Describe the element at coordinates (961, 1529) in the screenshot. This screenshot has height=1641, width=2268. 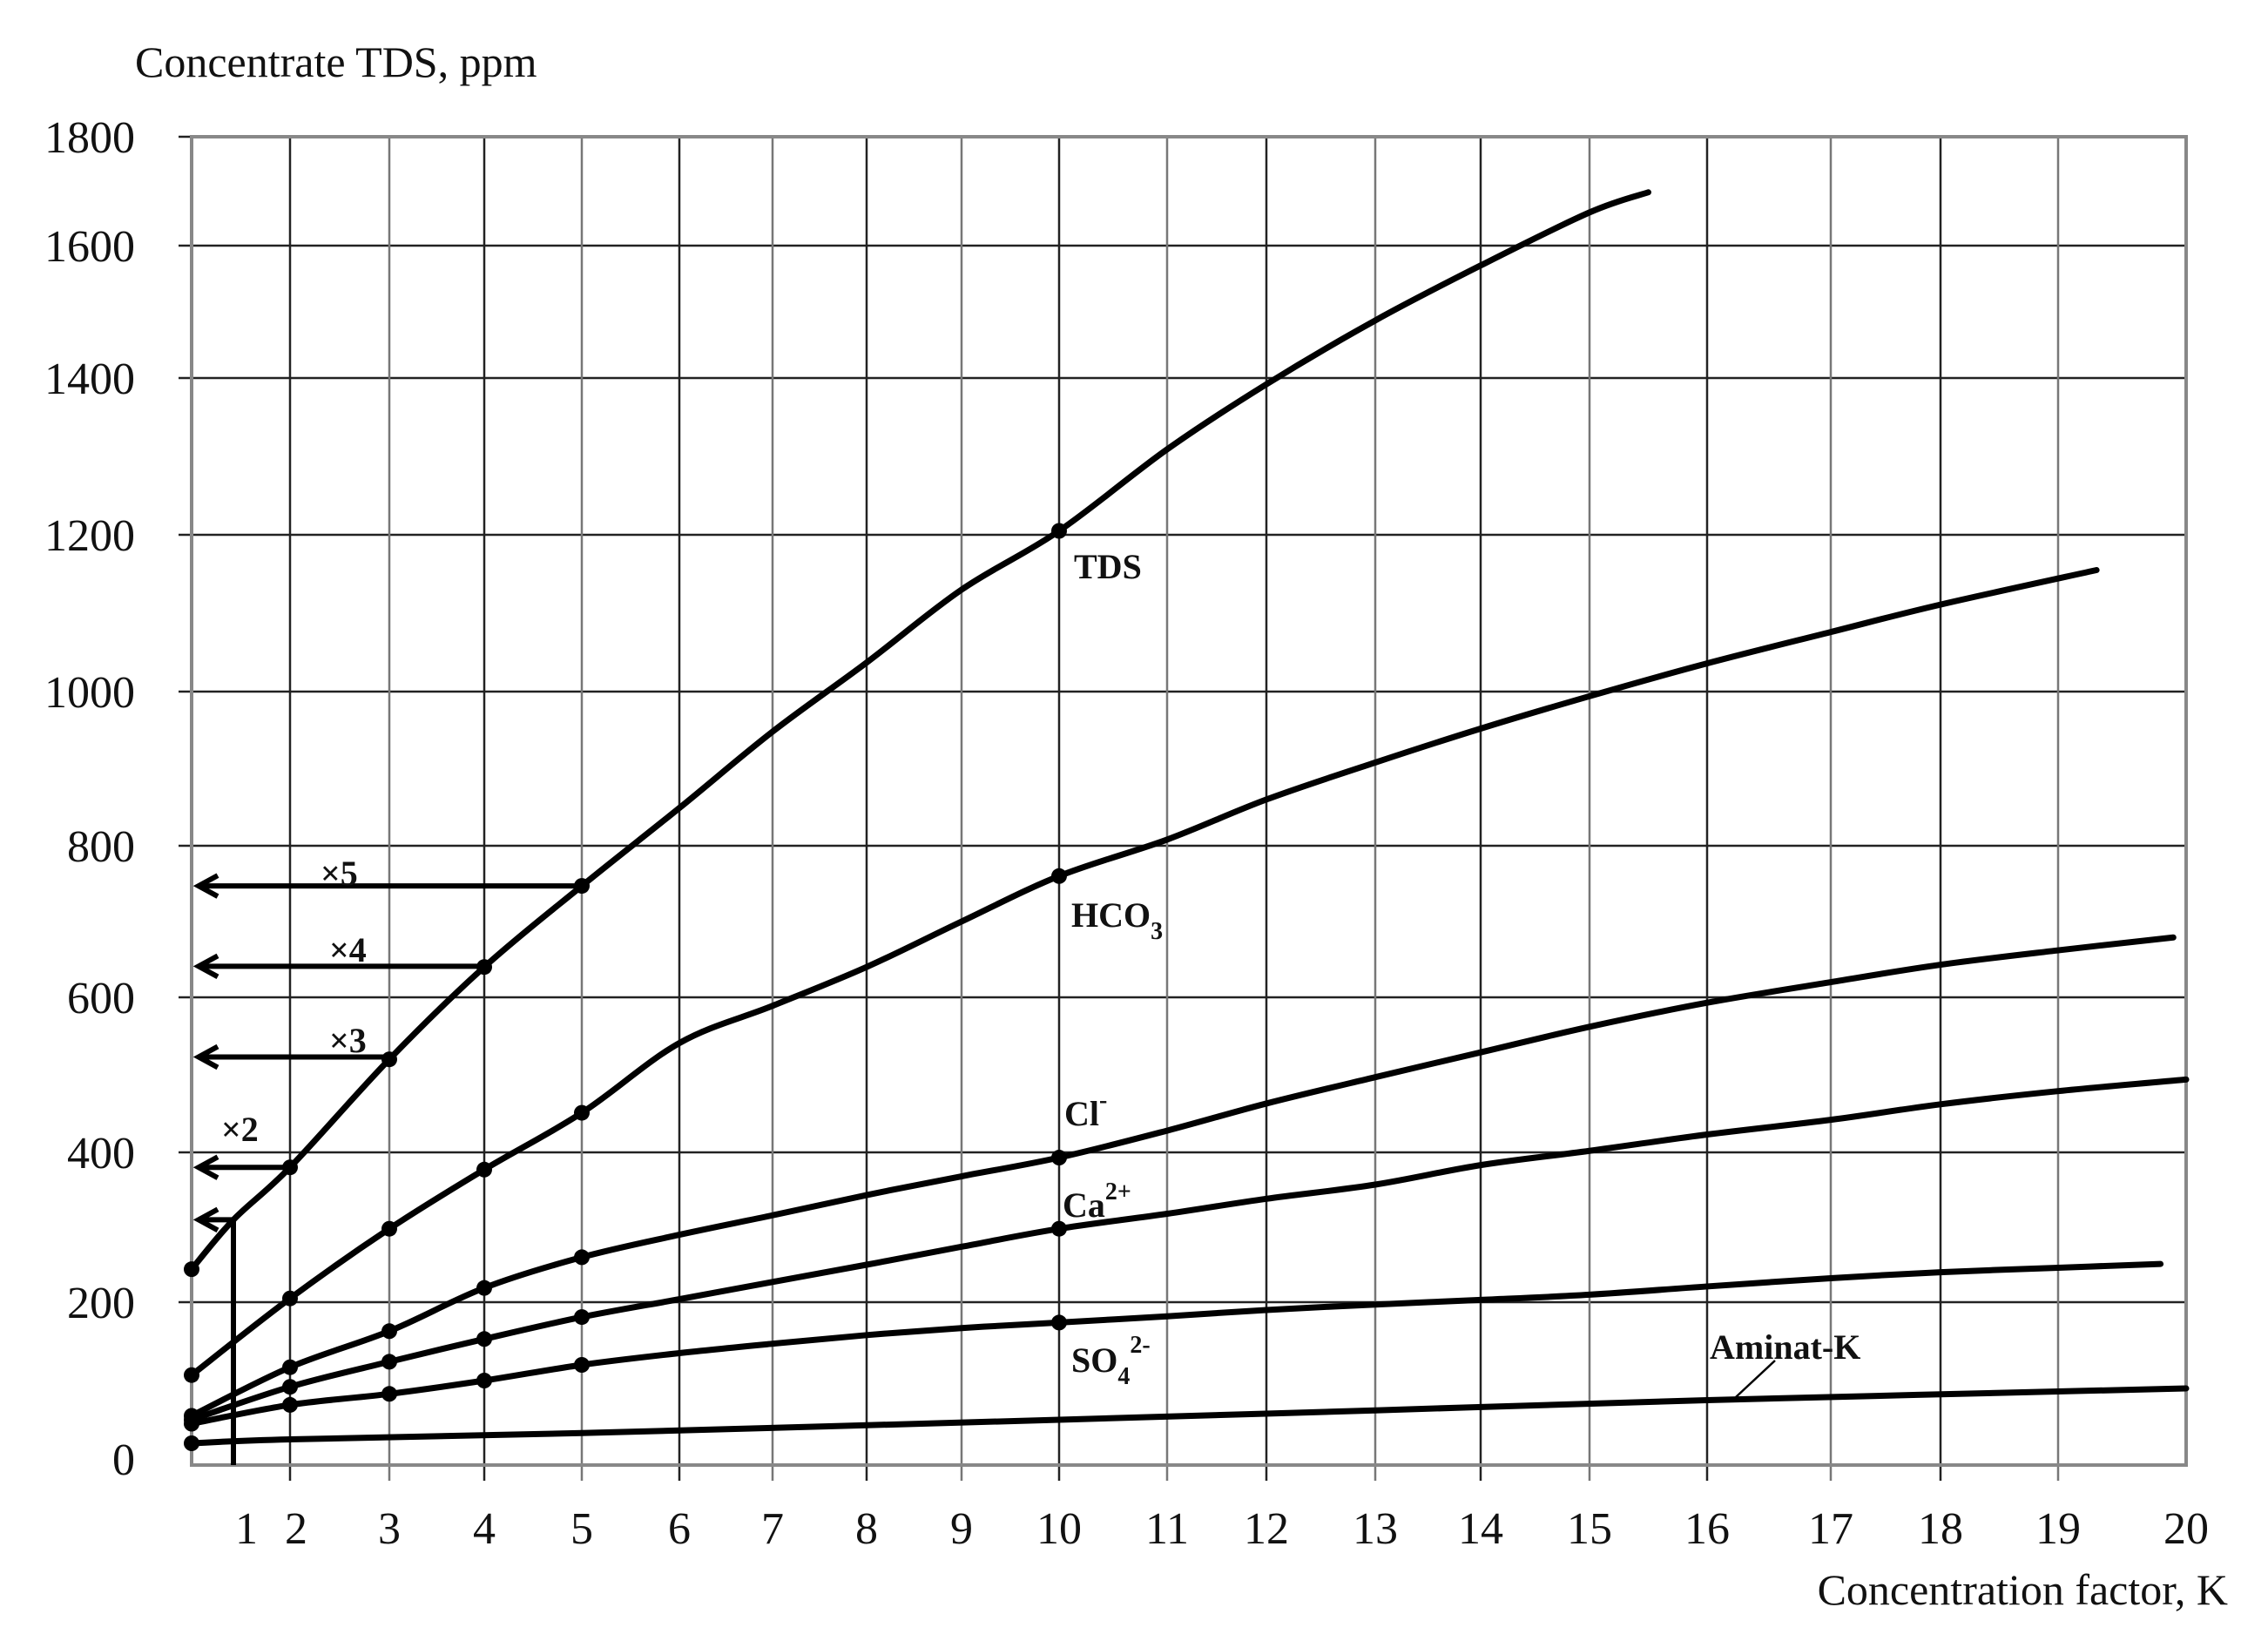
I see `x-tick-label: 9` at that location.